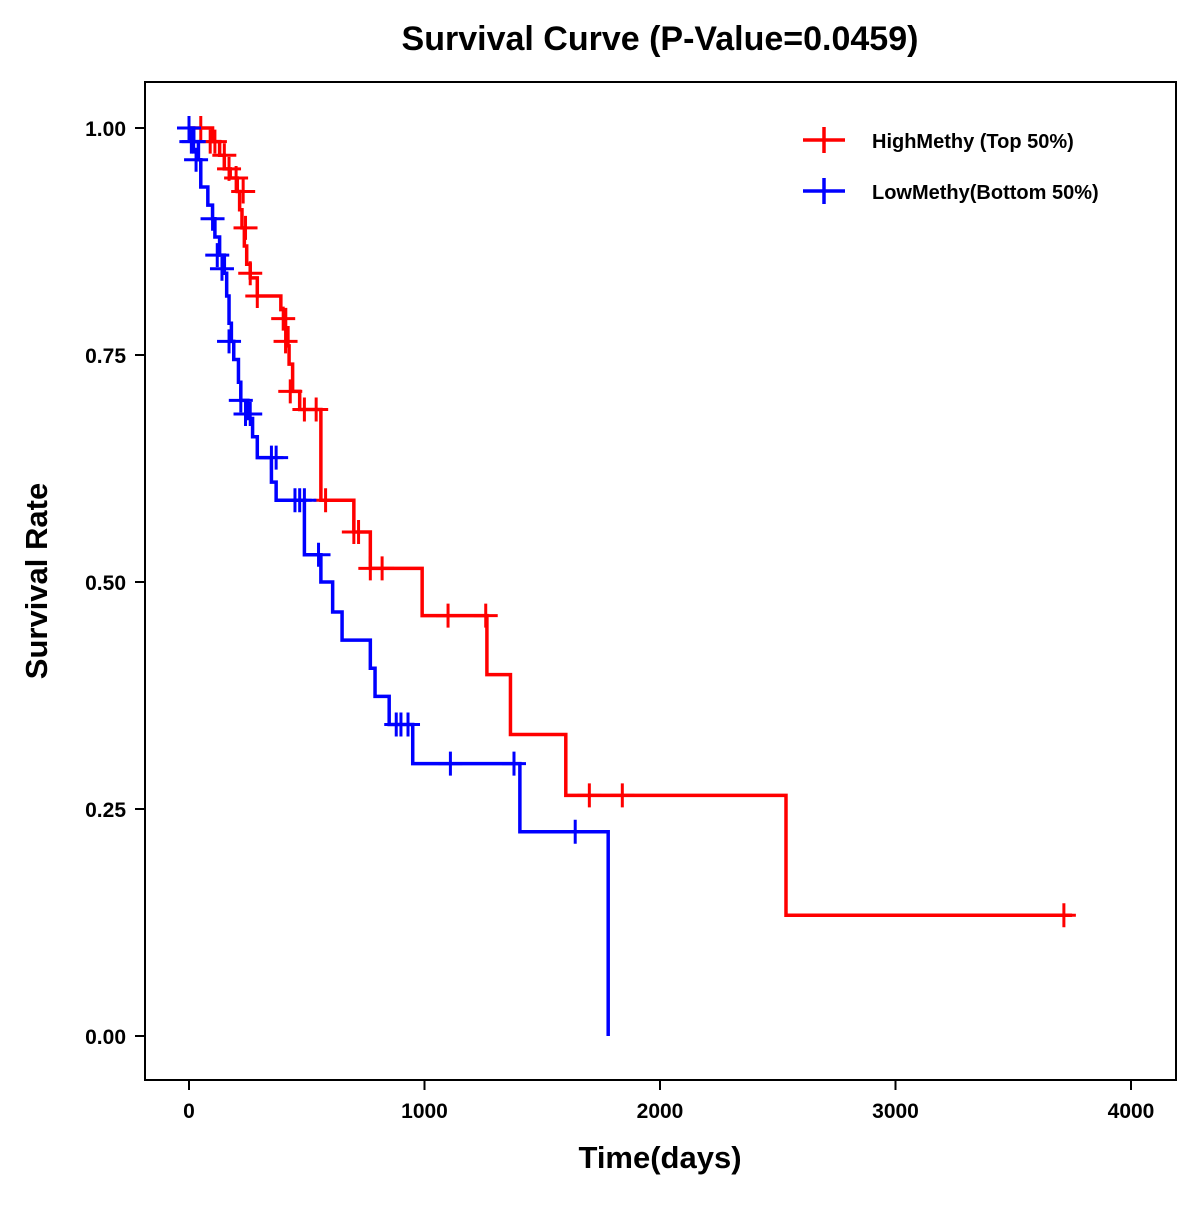 Image resolution: width=1200 pixels, height=1205 pixels. Describe the element at coordinates (424, 1111) in the screenshot. I see `x-tick-label: 1000` at that location.